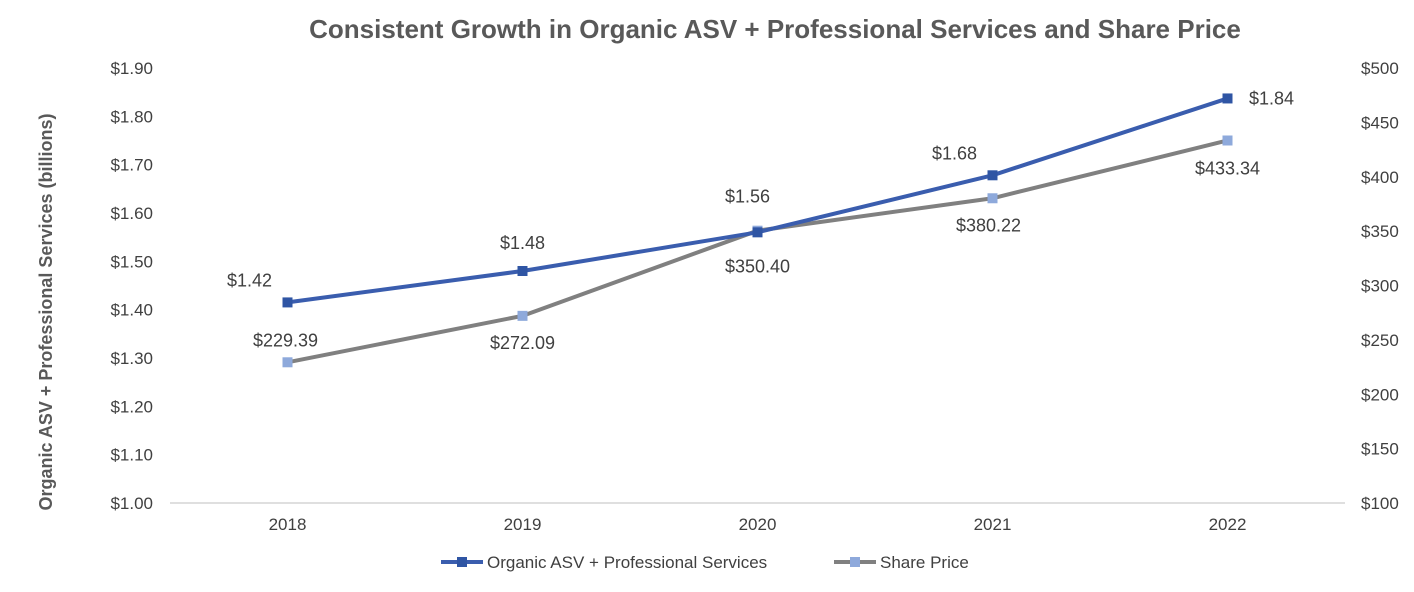 The height and width of the screenshot is (592, 1414). Describe the element at coordinates (131, 261) in the screenshot. I see `left-tick-label: $1.50` at that location.